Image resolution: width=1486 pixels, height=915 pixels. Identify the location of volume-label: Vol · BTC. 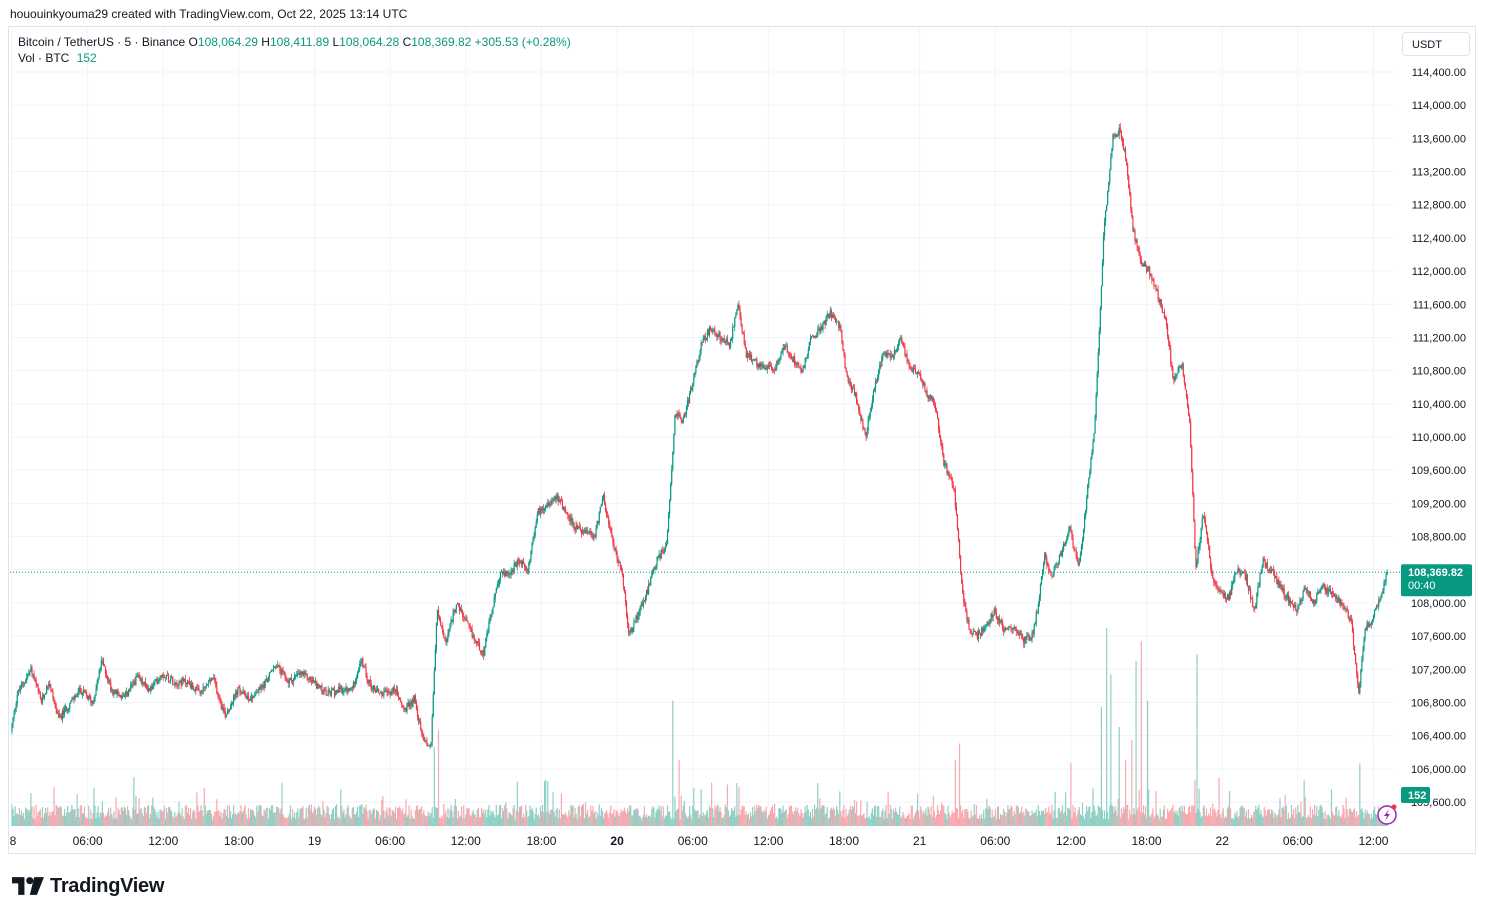
(44, 58).